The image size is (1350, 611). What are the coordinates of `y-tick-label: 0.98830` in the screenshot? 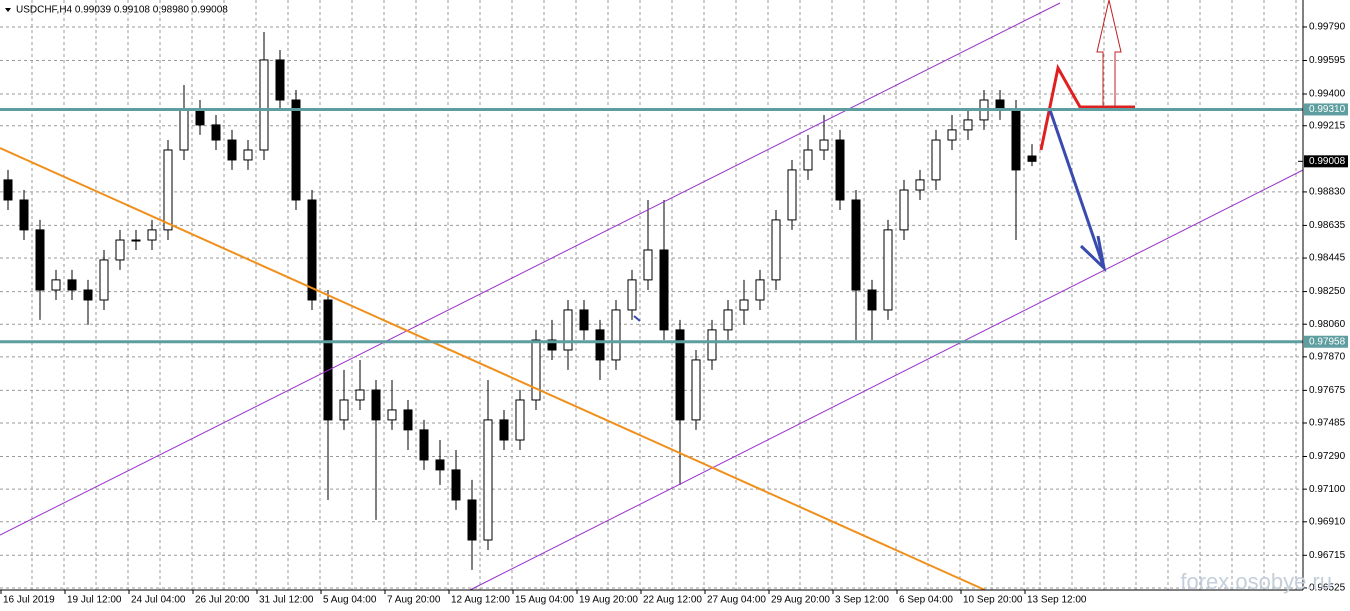 It's located at (1327, 192).